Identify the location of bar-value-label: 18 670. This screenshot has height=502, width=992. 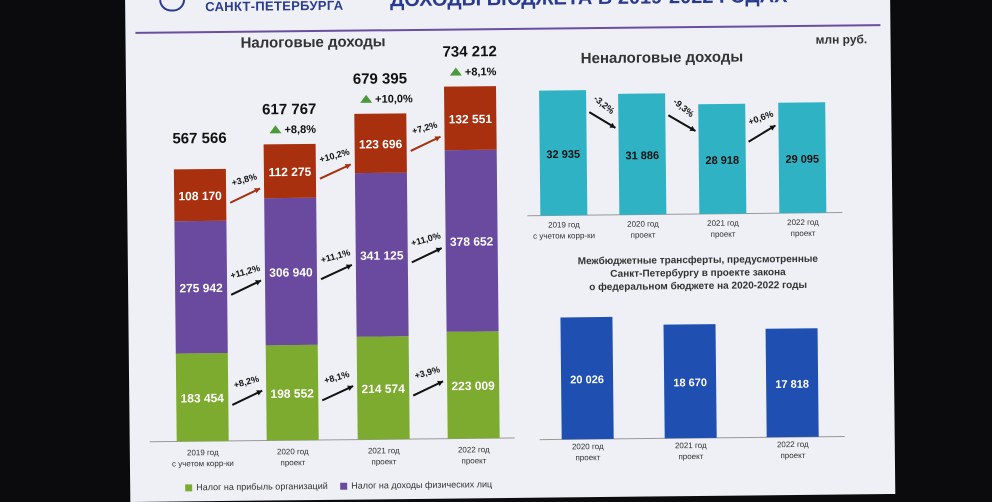
(690, 383).